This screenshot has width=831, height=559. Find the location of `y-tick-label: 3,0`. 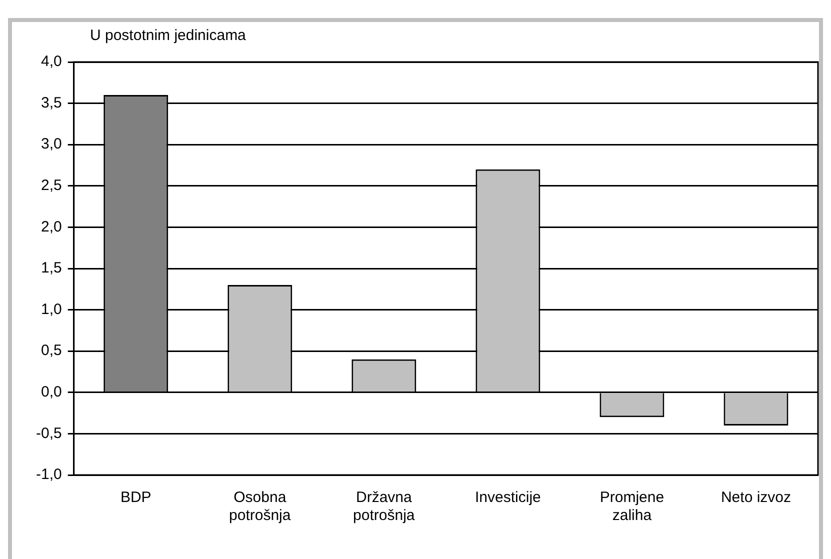

y-tick-label: 3,0 is located at coordinates (51, 144).